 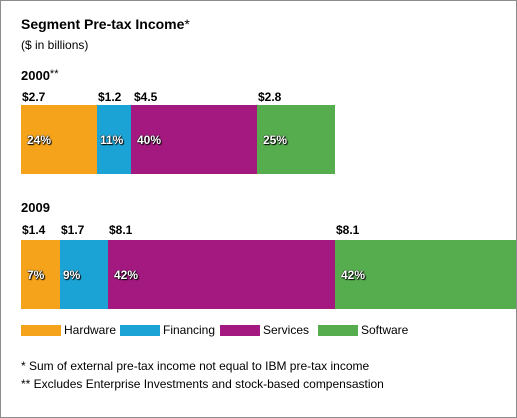 I want to click on legend-label: Hardware, so click(x=90, y=330).